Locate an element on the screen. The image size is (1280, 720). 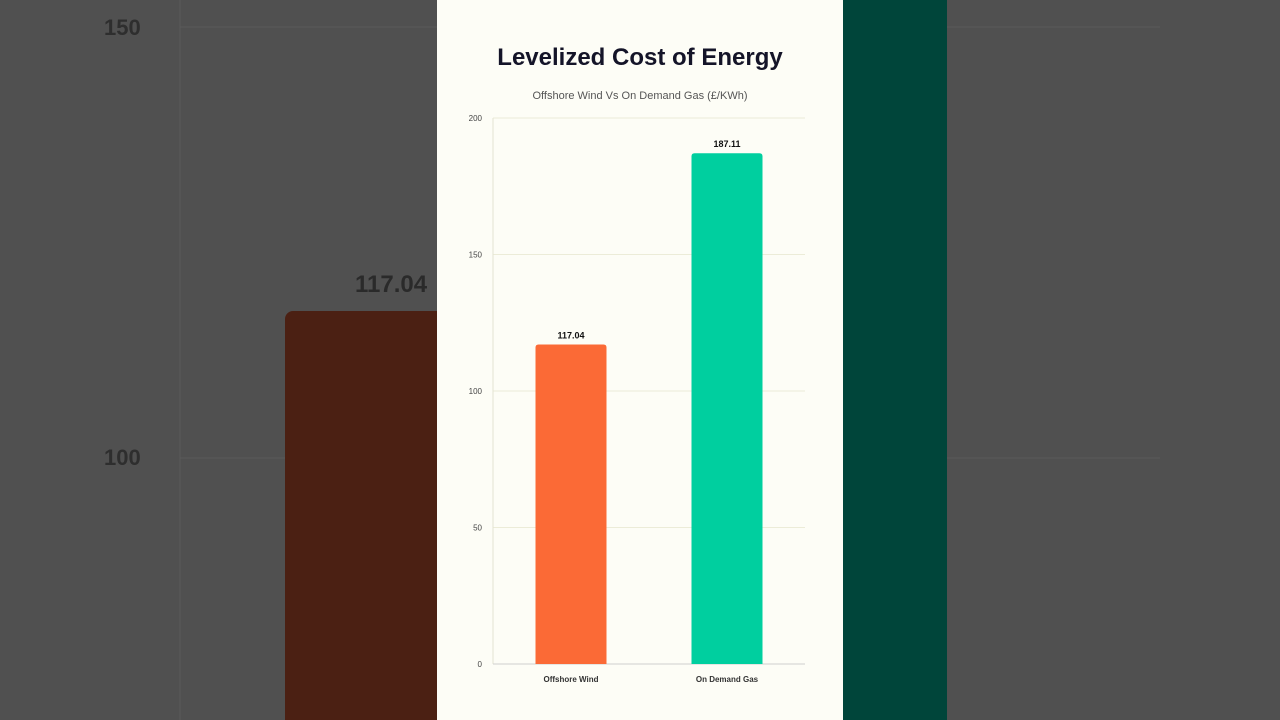
y-tick-label-200: 200 is located at coordinates (476, 118).